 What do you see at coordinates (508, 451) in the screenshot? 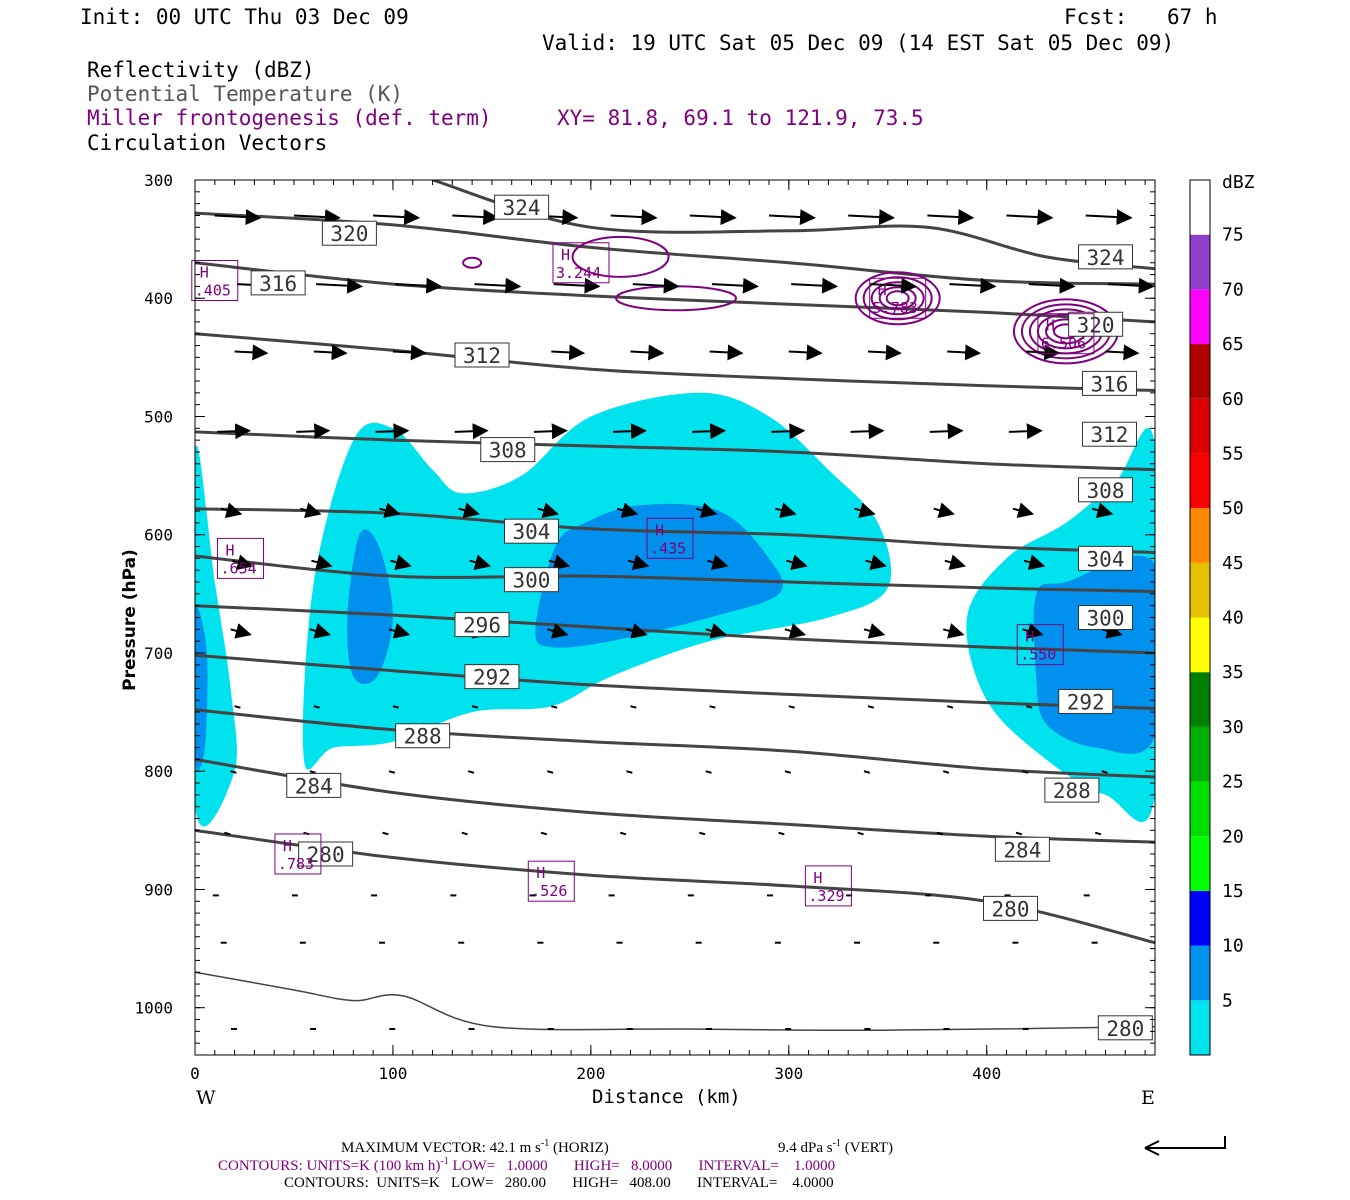
I see `theta-label-text: 308` at bounding box center [508, 451].